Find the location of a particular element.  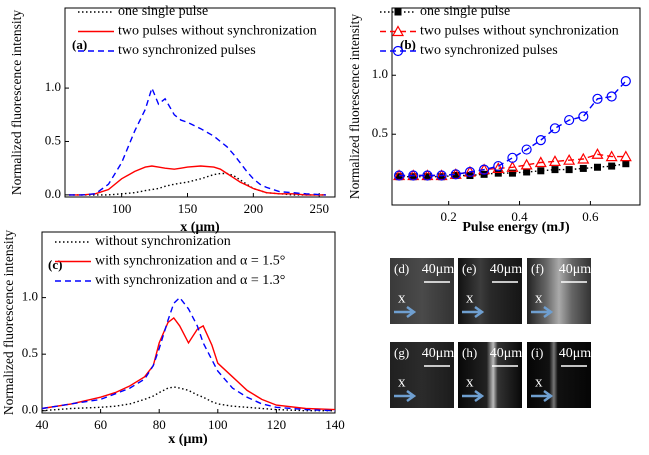

legend-label: without synchronization is located at coordinates (163, 241).